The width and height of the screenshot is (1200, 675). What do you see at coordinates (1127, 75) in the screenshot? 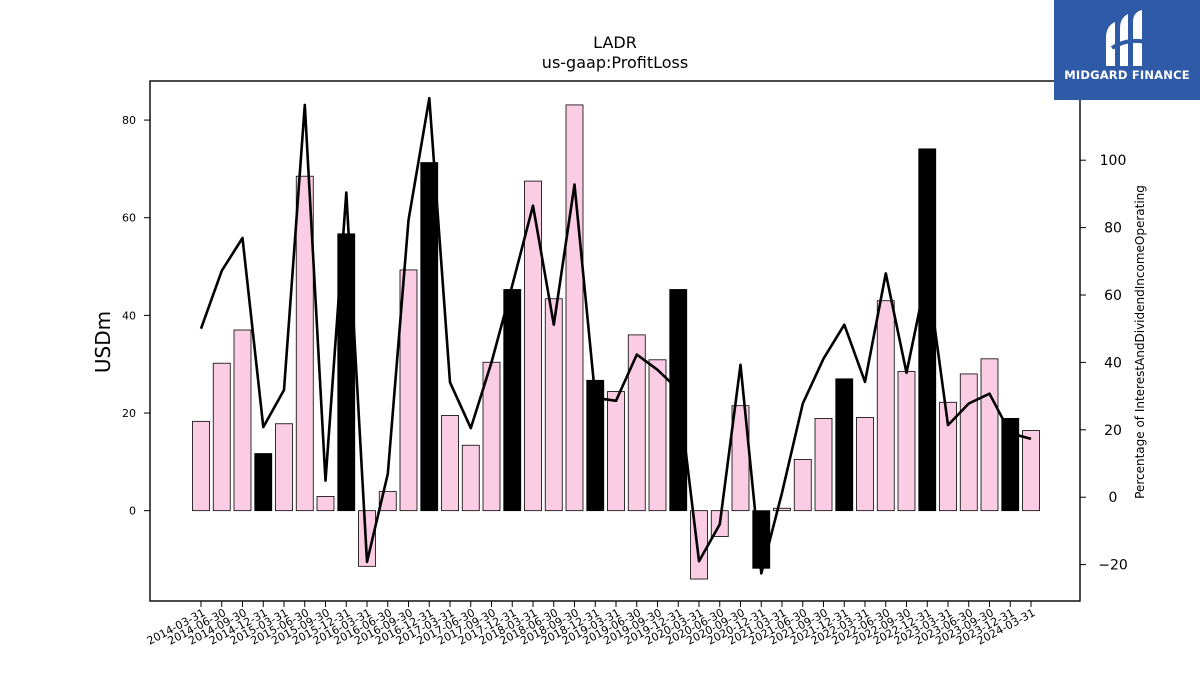
I see `brand-name: MIDGARD FINANCE` at bounding box center [1127, 75].